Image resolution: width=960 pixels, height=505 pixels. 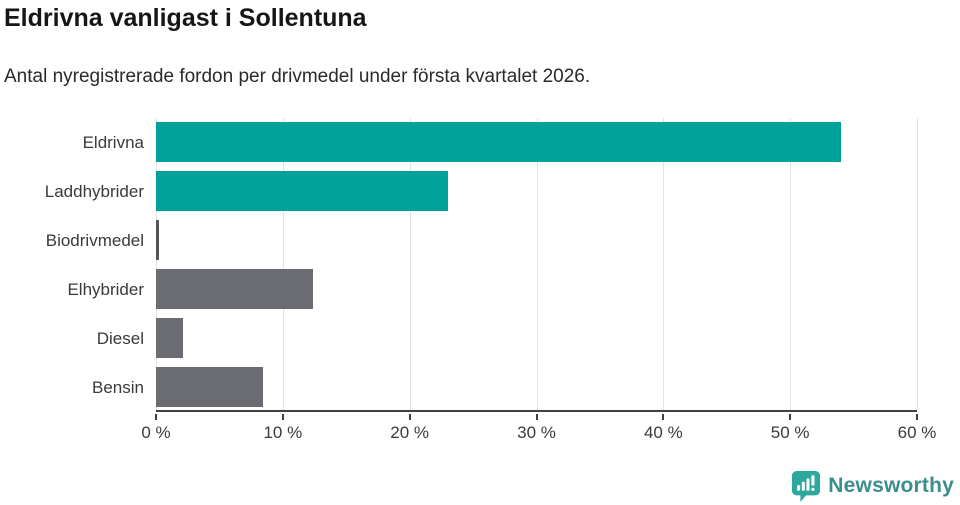 I want to click on bar-row-laddhybrider: Laddhybrider, so click(x=481, y=191).